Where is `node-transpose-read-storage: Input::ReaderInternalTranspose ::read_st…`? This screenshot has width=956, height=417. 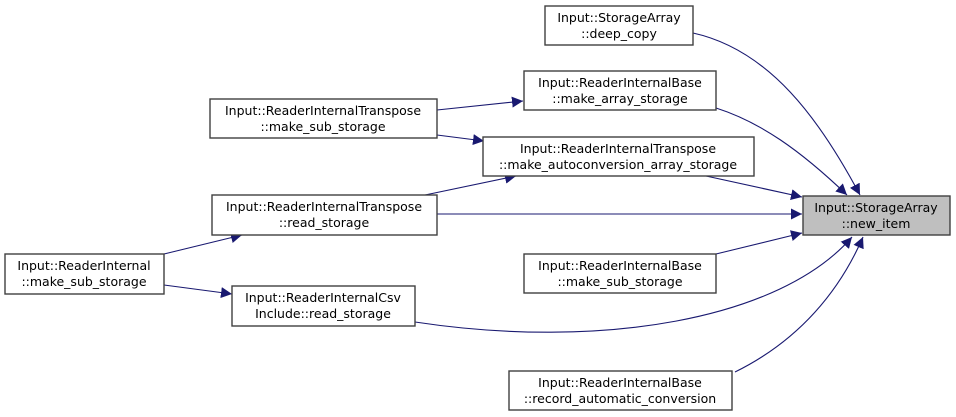
node-transpose-read-storage: Input::ReaderInternalTranspose ::read_st… is located at coordinates (324, 215).